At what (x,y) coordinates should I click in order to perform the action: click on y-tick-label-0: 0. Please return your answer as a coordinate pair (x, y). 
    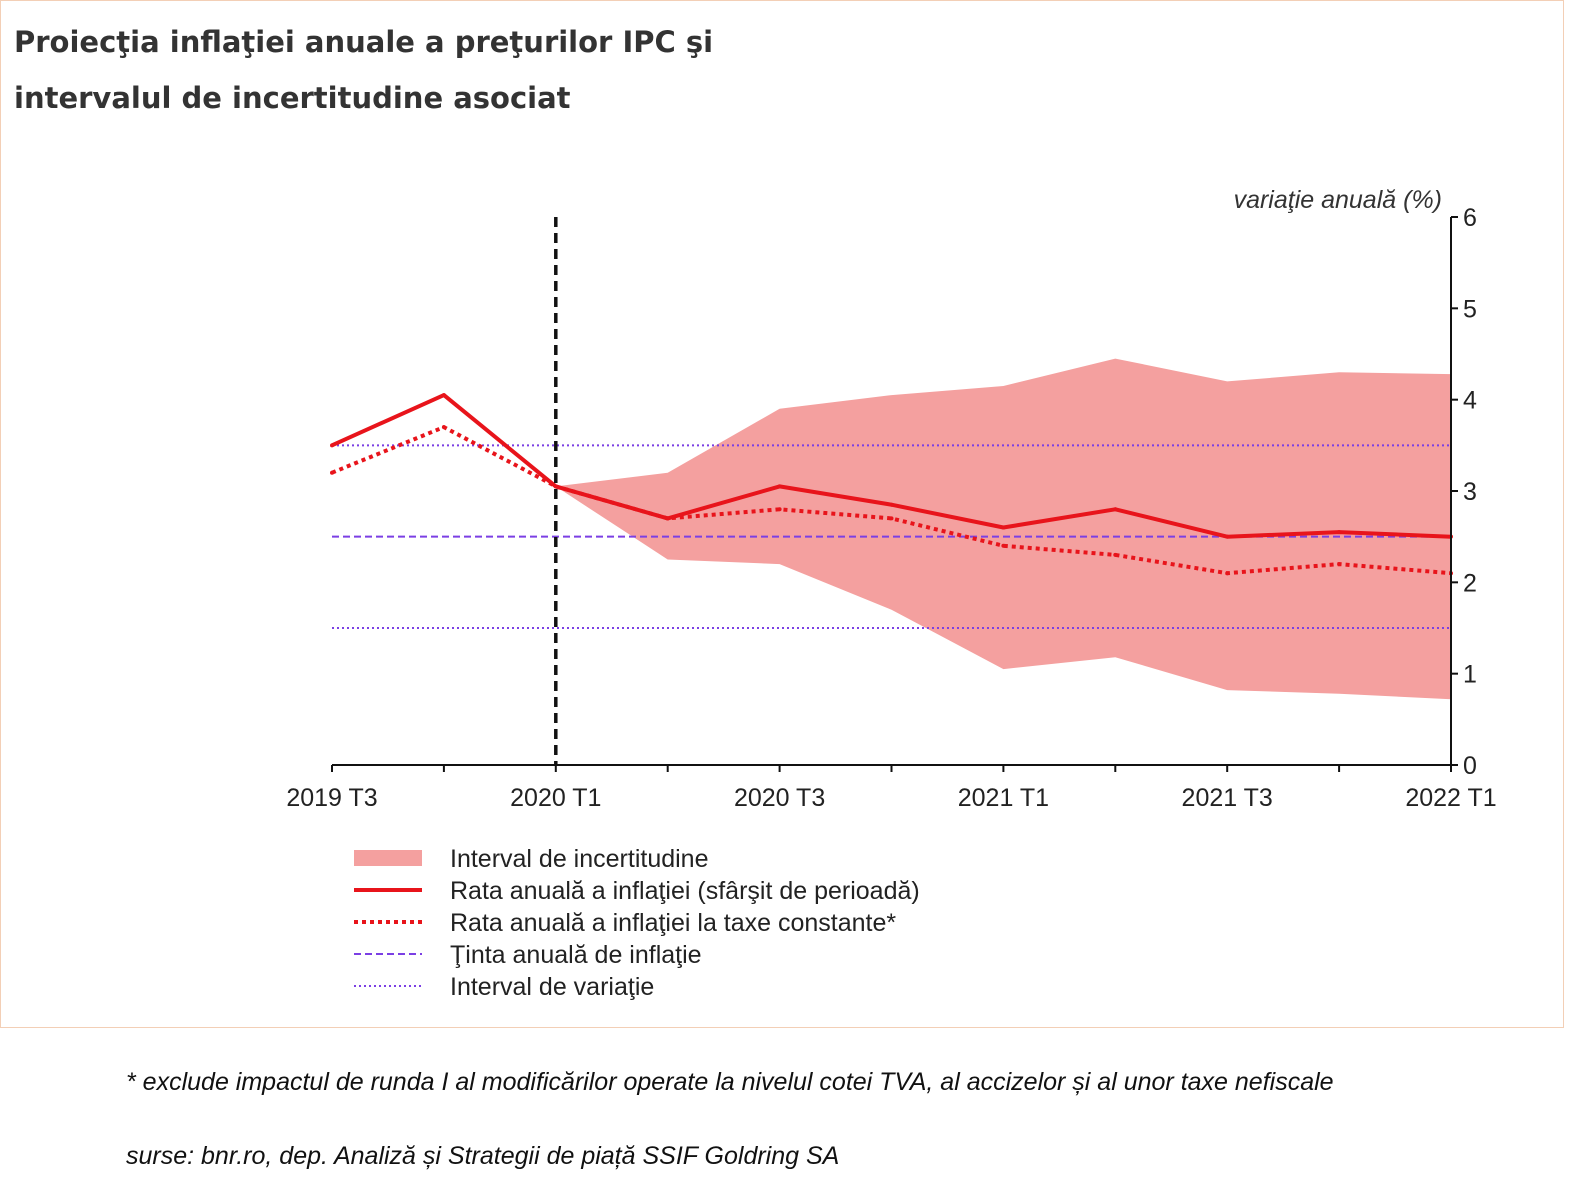
    Looking at the image, I should click on (1470, 766).